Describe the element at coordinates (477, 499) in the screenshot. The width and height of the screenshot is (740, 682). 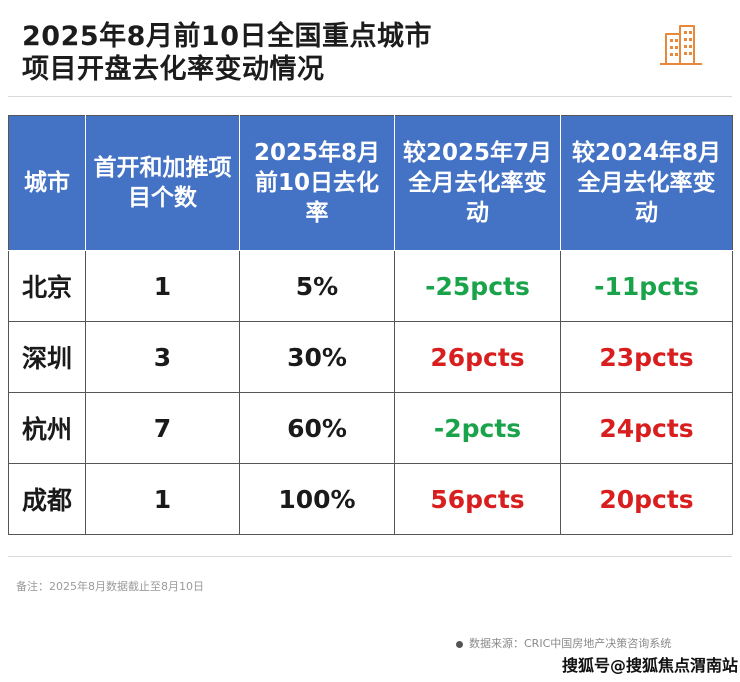
I see `cell-vs-jul: 56pcts` at that location.